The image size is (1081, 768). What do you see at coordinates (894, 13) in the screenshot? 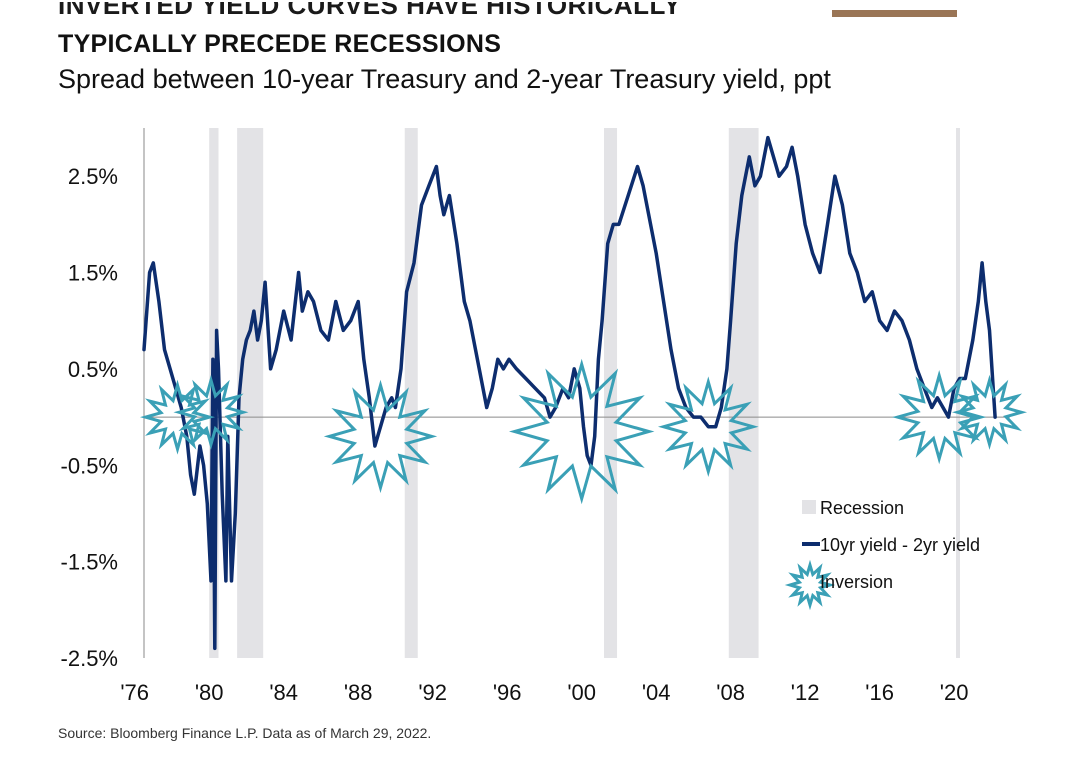
I see `brand-accent-bar` at bounding box center [894, 13].